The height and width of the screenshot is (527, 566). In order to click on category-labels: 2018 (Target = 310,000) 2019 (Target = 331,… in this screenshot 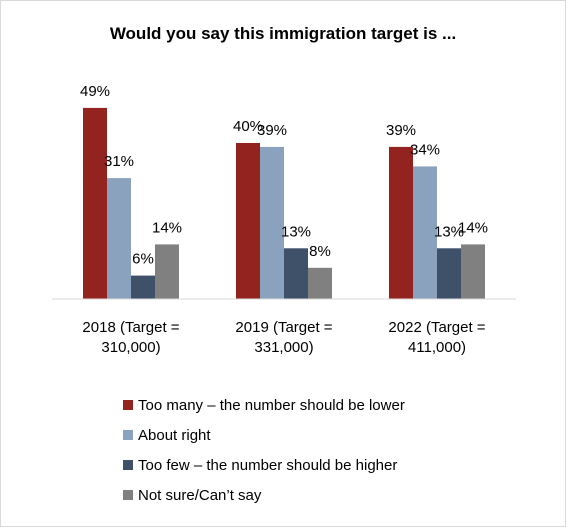, I will do `click(283, 337)`.